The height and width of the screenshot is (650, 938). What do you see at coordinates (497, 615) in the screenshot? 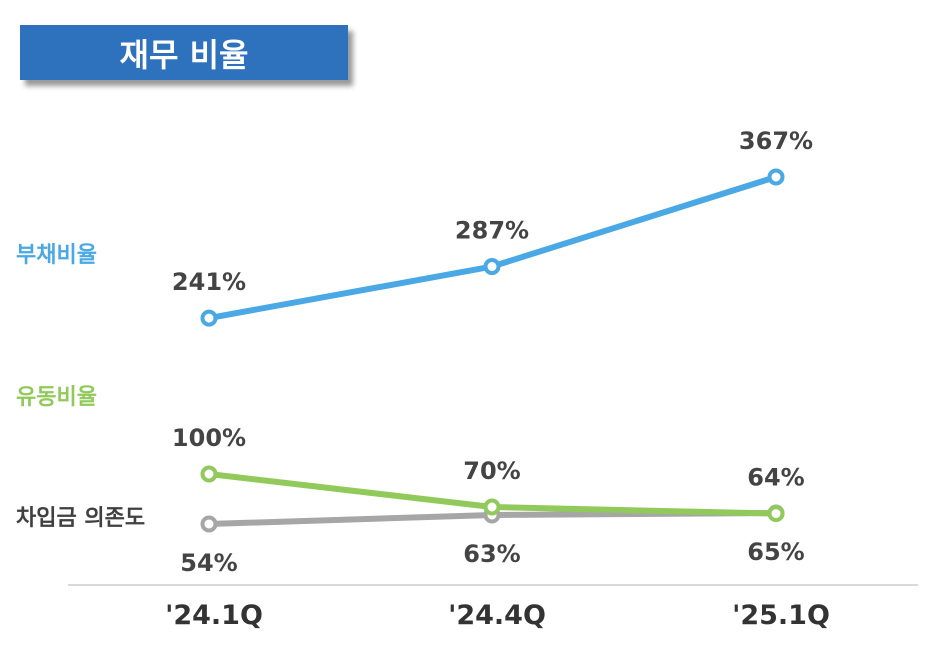
I see `x-tick-label: '24.4Q` at bounding box center [497, 615].